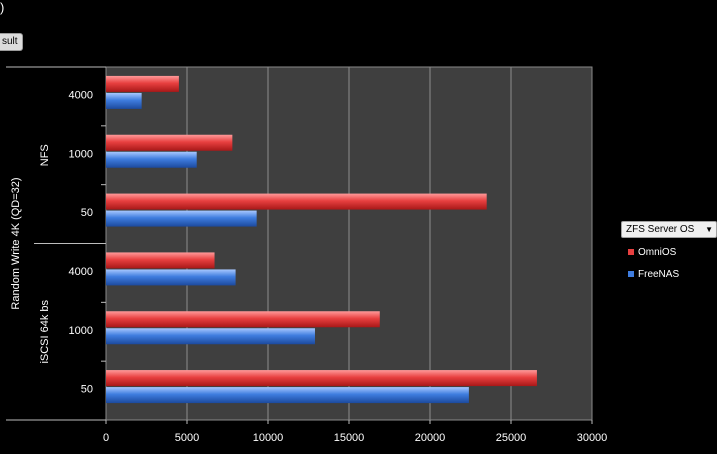 The height and width of the screenshot is (454, 717). Describe the element at coordinates (45, 155) in the screenshot. I see `group-label: NFS` at that location.